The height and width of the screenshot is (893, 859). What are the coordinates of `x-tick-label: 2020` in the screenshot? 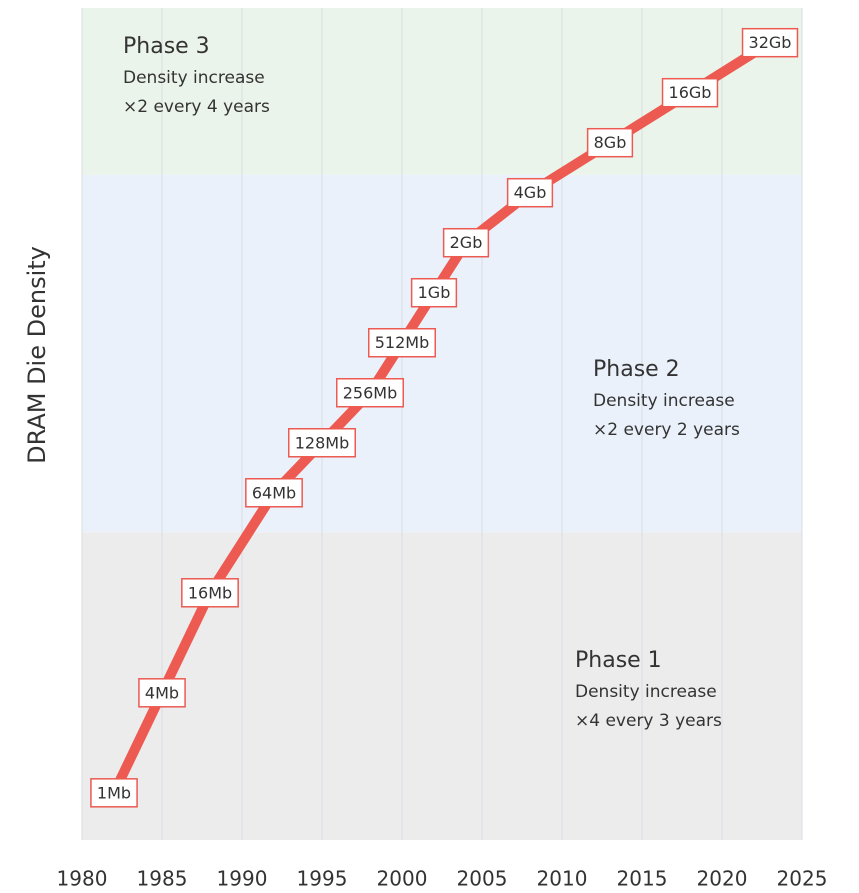 It's located at (722, 879).